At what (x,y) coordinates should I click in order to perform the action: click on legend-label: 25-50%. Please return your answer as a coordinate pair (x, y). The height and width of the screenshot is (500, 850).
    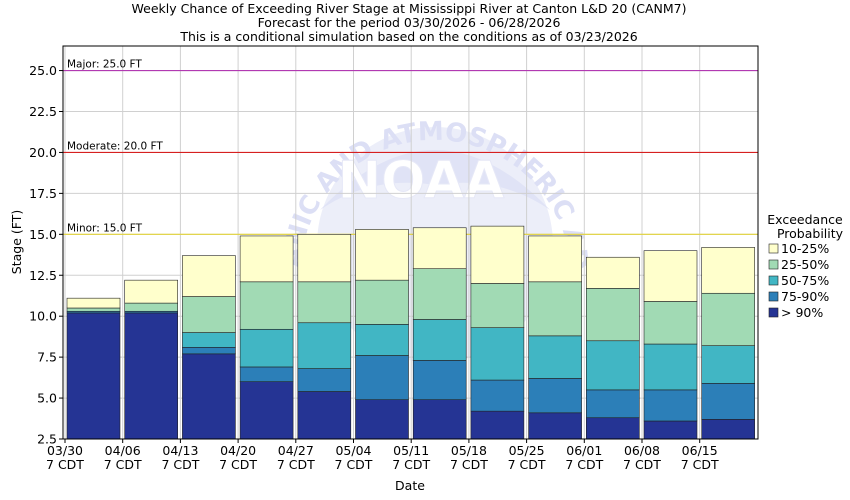
    Looking at the image, I should click on (805, 264).